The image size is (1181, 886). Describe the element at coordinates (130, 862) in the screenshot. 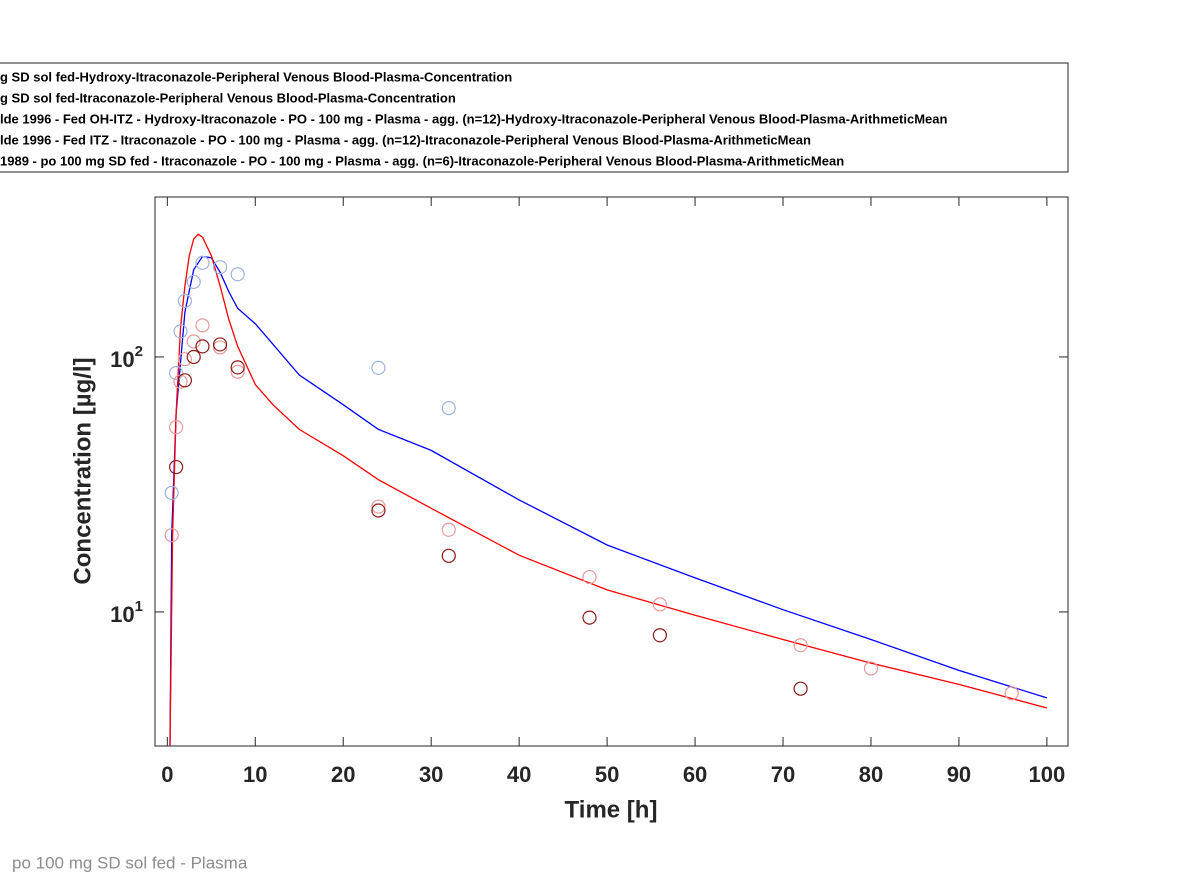

I see `footnote: po 100 mg SD sol fed - Plasma` at that location.